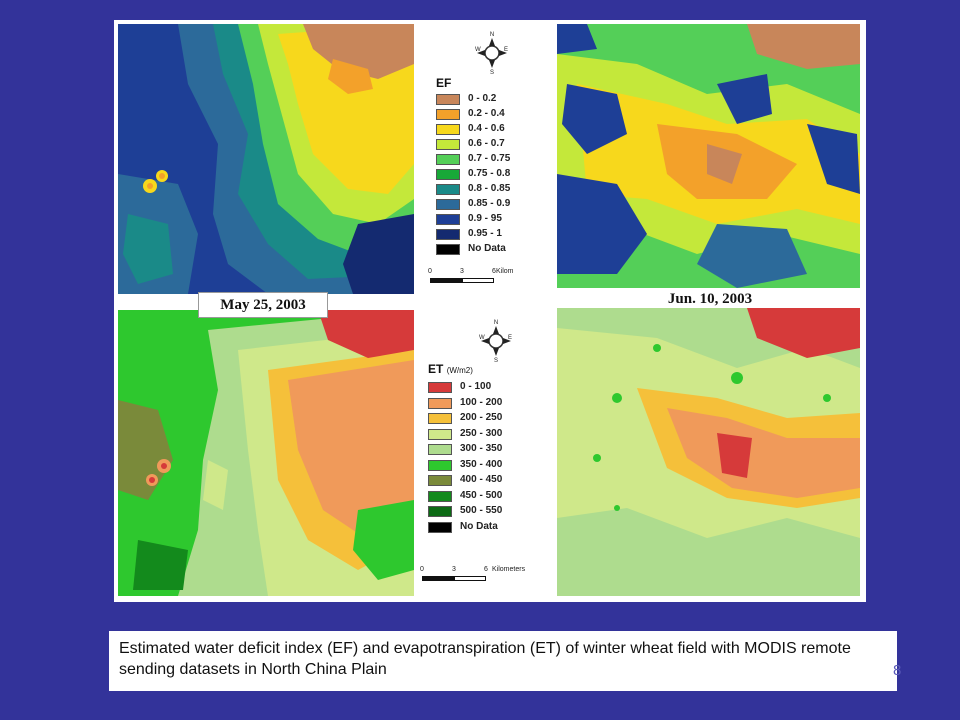 The image size is (960, 720). What do you see at coordinates (496, 360) in the screenshot?
I see `compass-s-label-et: S` at bounding box center [496, 360].